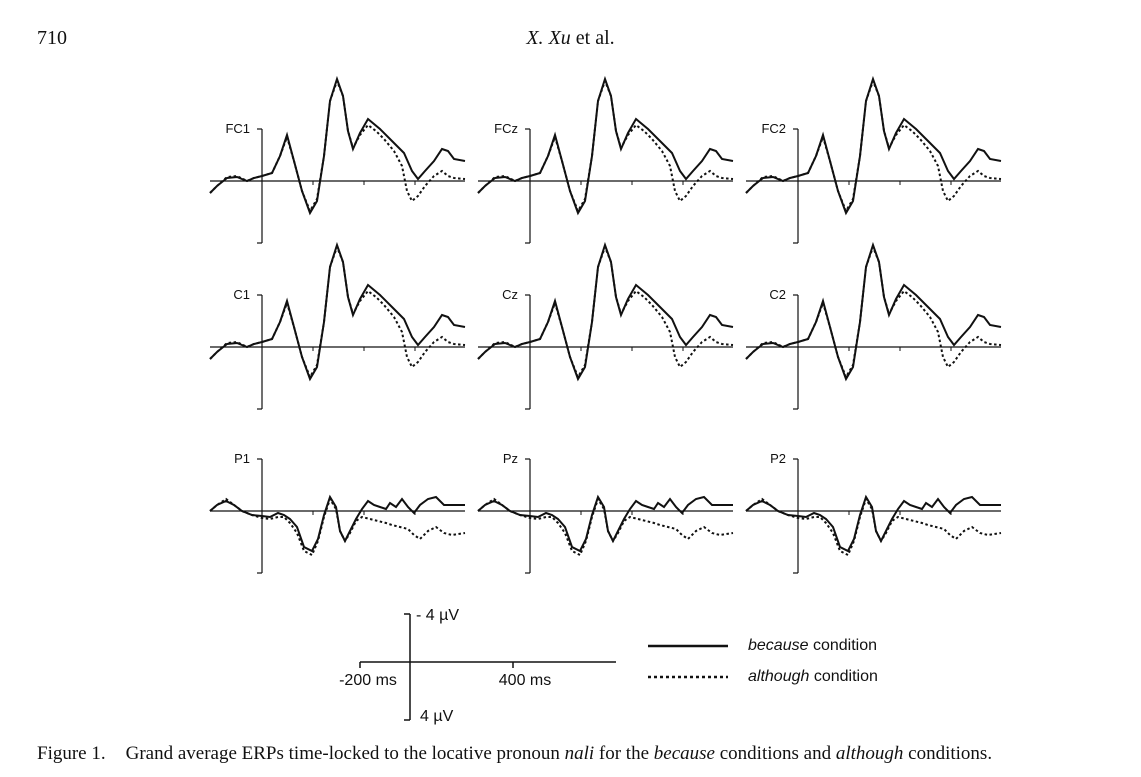  Describe the element at coordinates (763, 661) in the screenshot. I see `legend: because condition although condition` at that location.